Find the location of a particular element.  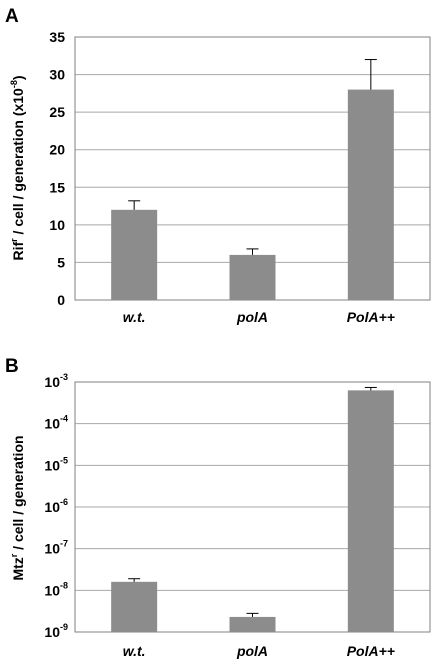

panel-b-y-tick-label: 10⁻⁸ is located at coordinates (56, 589).